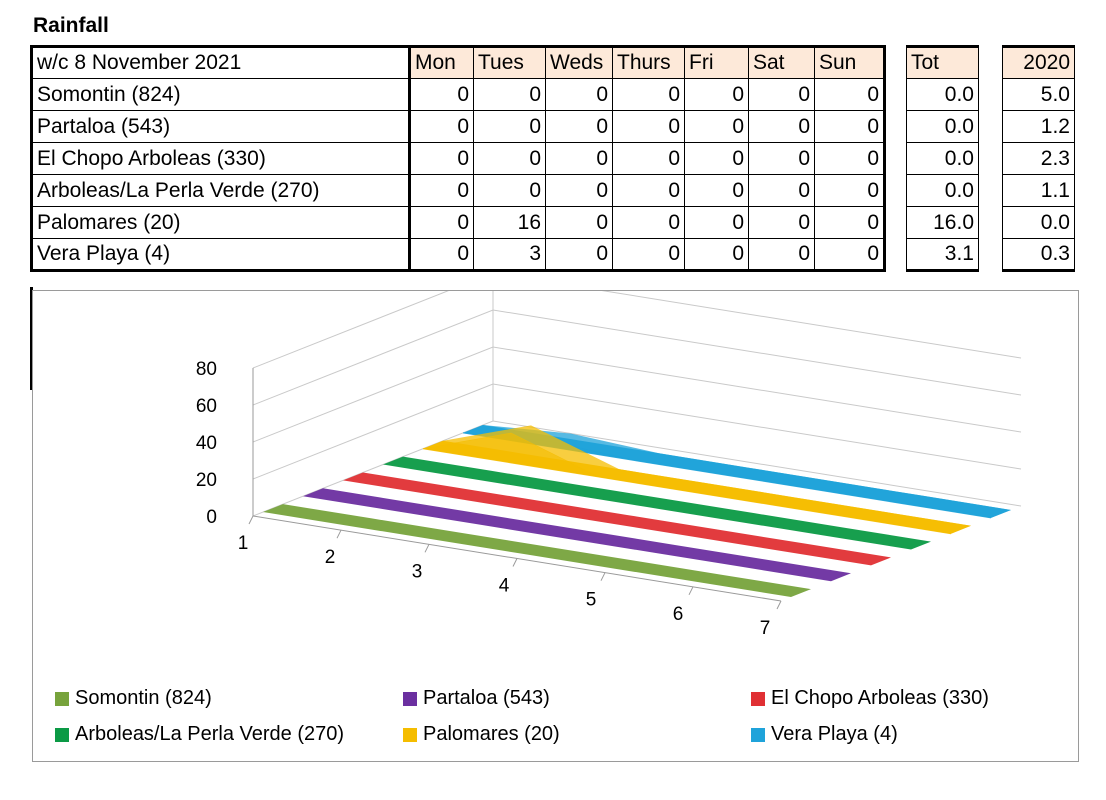 Image resolution: width=1106 pixels, height=800 pixels. Describe the element at coordinates (220, 222) in the screenshot. I see `site-name: Palomares (20)` at that location.